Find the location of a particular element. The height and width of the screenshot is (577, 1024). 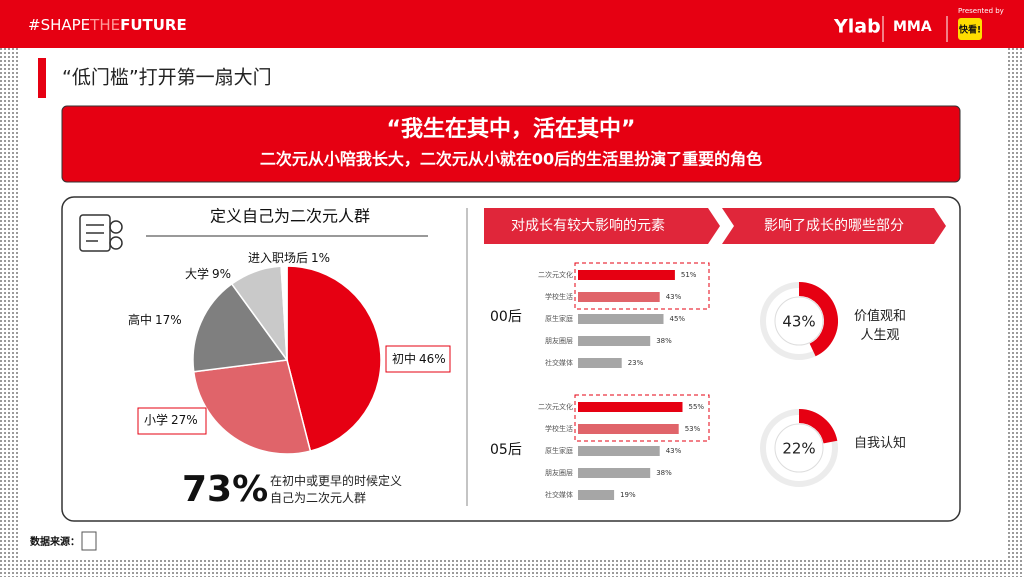

donut-value: 22% is located at coordinates (798, 449).